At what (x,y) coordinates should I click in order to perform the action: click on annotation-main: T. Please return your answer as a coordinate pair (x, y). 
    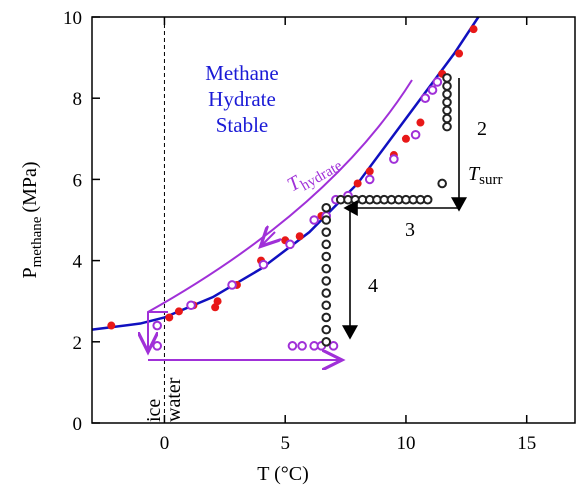
    Looking at the image, I should click on (474, 174).